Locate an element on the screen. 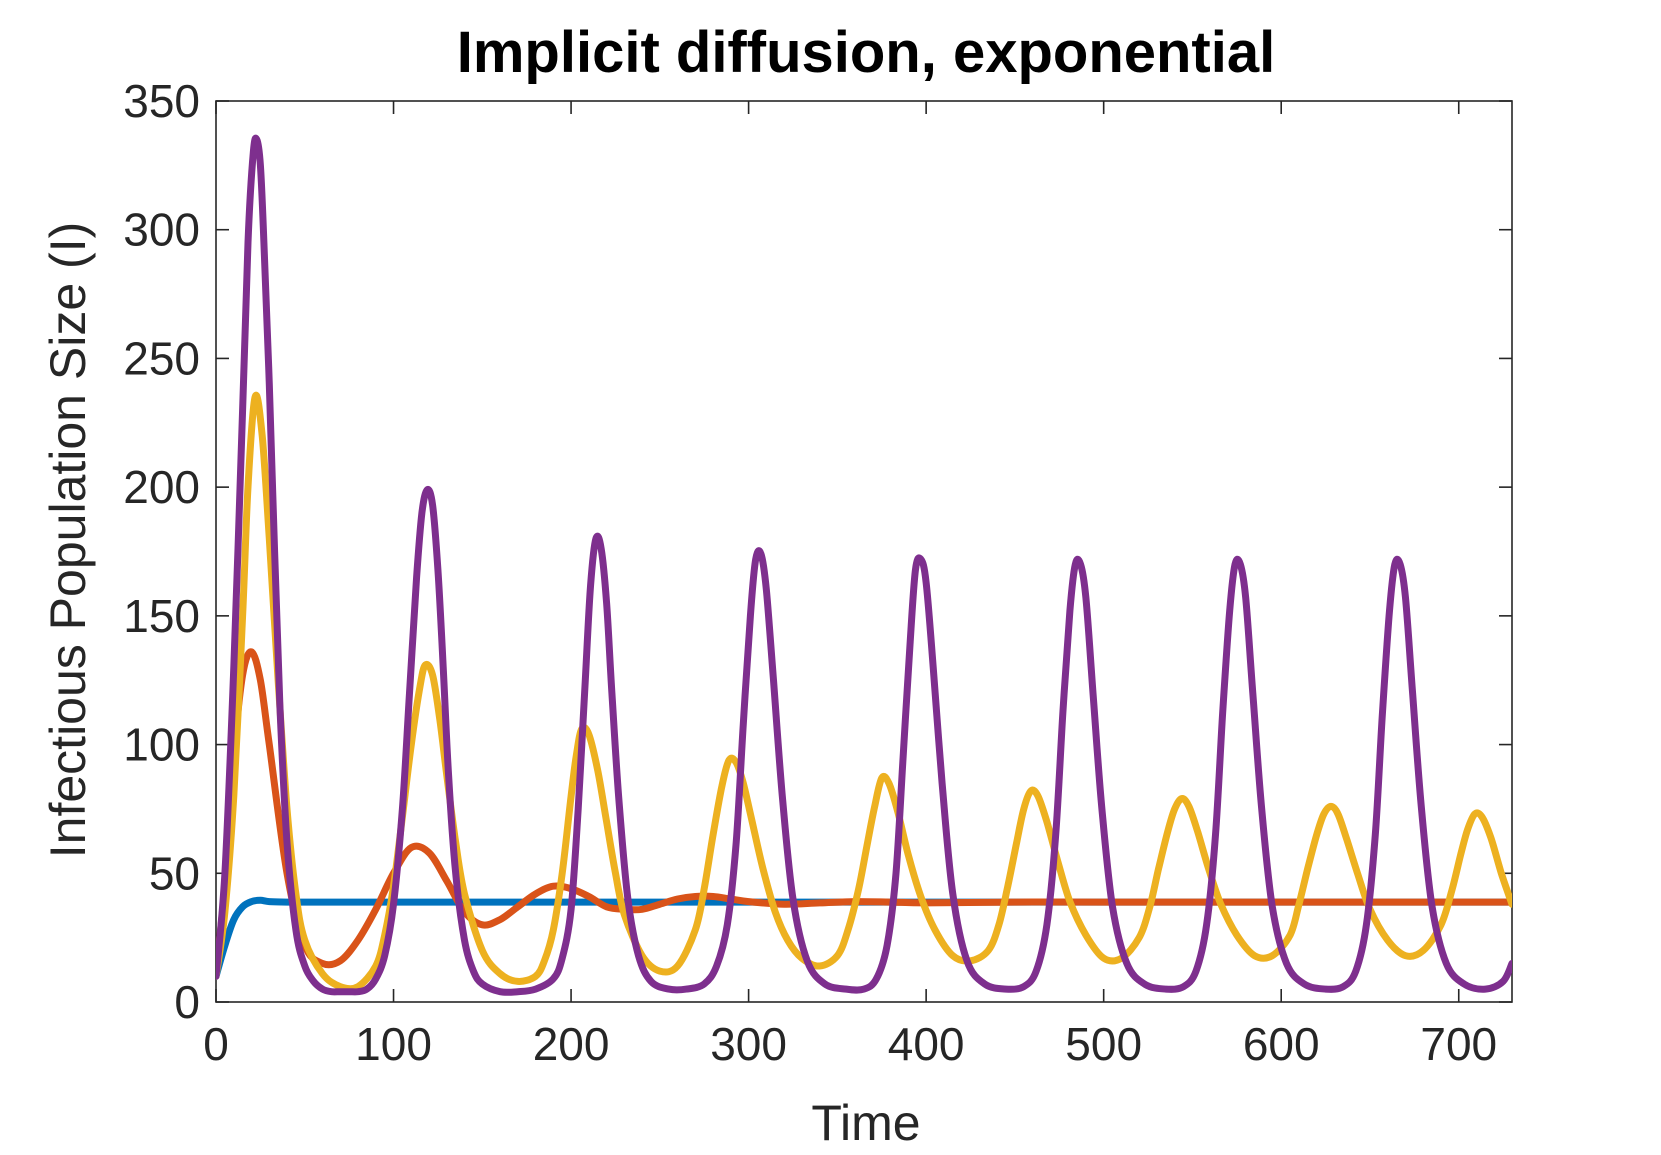  chart-title: Implicit diffusion, exponential is located at coordinates (866, 52).